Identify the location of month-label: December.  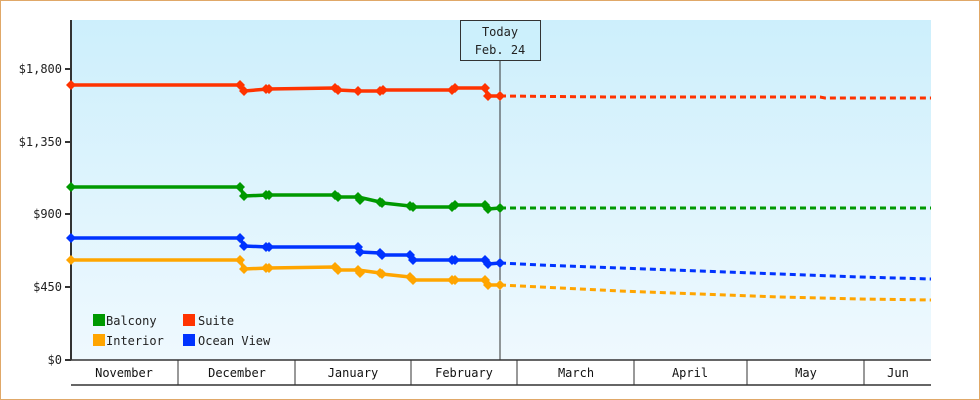
(237, 373).